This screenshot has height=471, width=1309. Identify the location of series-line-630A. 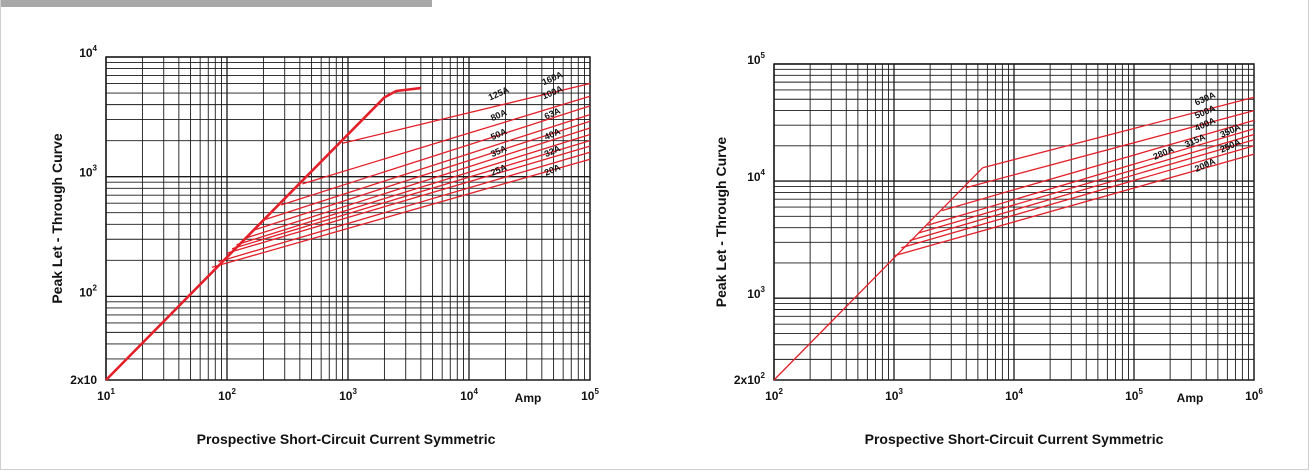
(1118, 132).